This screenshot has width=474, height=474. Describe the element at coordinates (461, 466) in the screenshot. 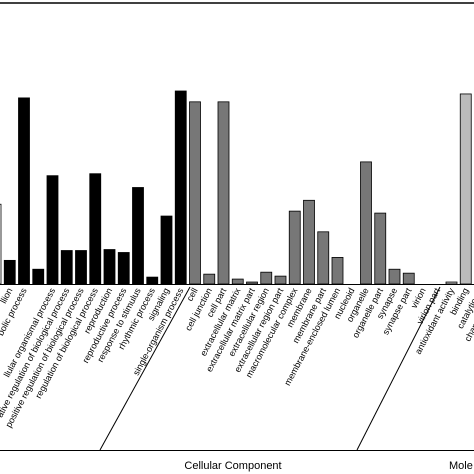

I see `group-label: Mole` at that location.